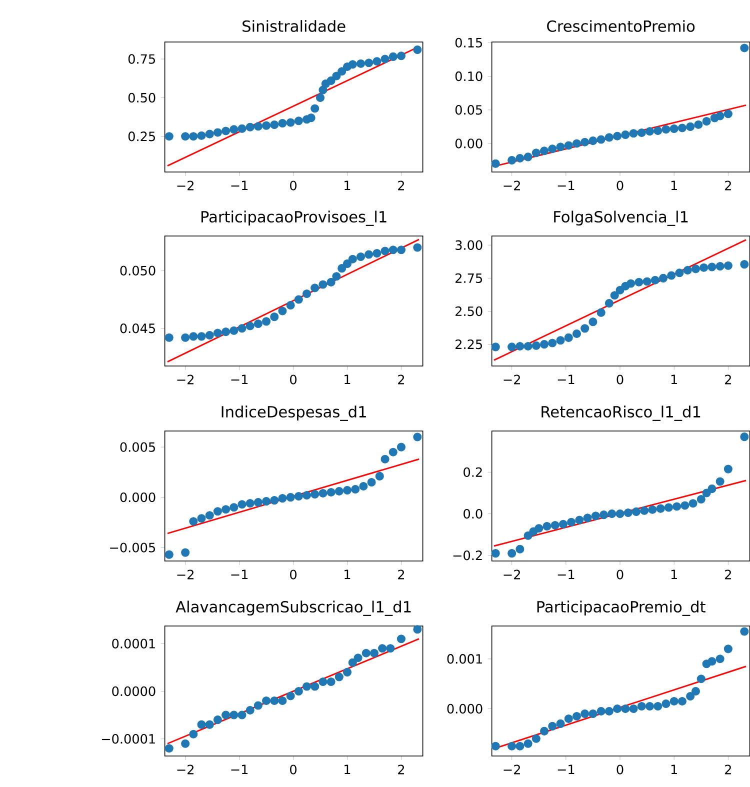 Image resolution: width=750 pixels, height=787 pixels. What do you see at coordinates (138, 271) in the screenshot?
I see `y-tick-label: 0.050` at bounding box center [138, 271].